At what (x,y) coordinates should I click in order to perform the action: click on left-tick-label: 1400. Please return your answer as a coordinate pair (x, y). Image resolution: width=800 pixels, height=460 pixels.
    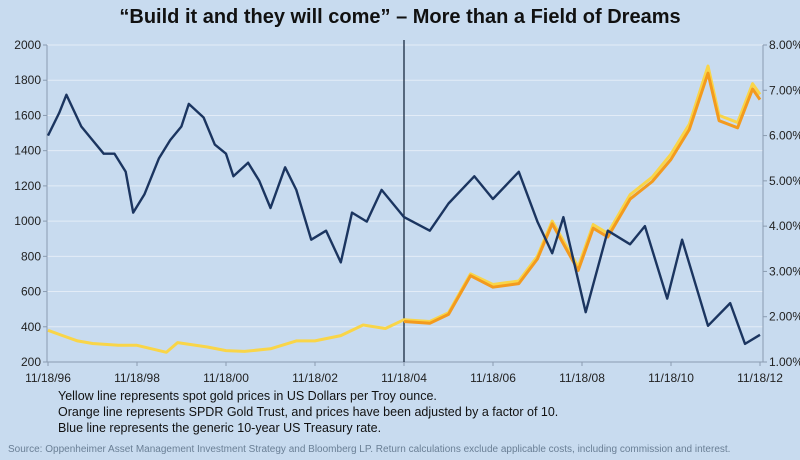
    Looking at the image, I should click on (27, 151).